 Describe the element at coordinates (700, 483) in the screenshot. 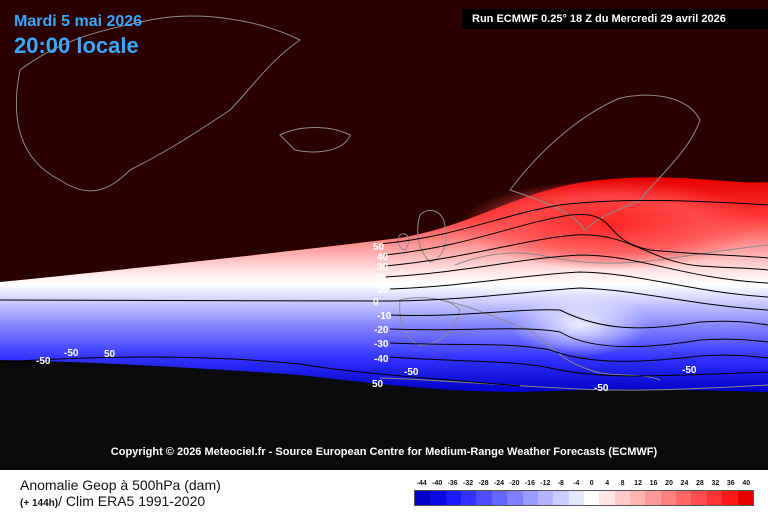

I see `legend-tick-label: 28` at that location.